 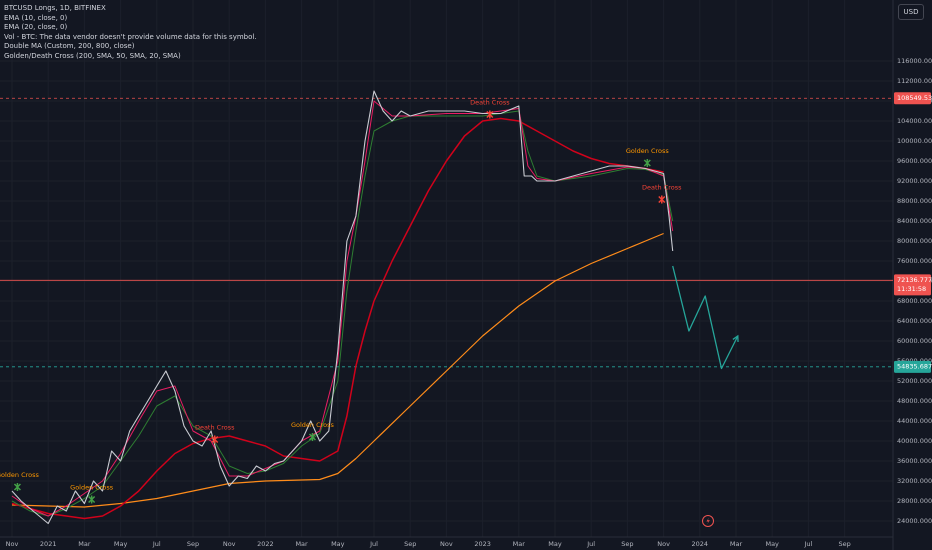 I want to click on price-tick-label: 44000.0000, so click(x=914, y=421).